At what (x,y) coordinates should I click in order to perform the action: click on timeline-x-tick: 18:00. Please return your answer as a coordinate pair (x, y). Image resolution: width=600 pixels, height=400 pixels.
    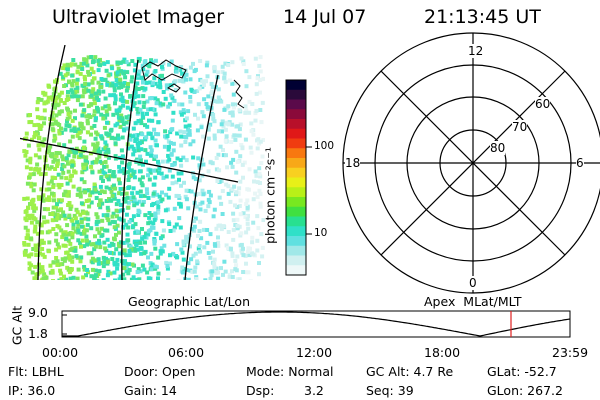
    Looking at the image, I should click on (442, 352).